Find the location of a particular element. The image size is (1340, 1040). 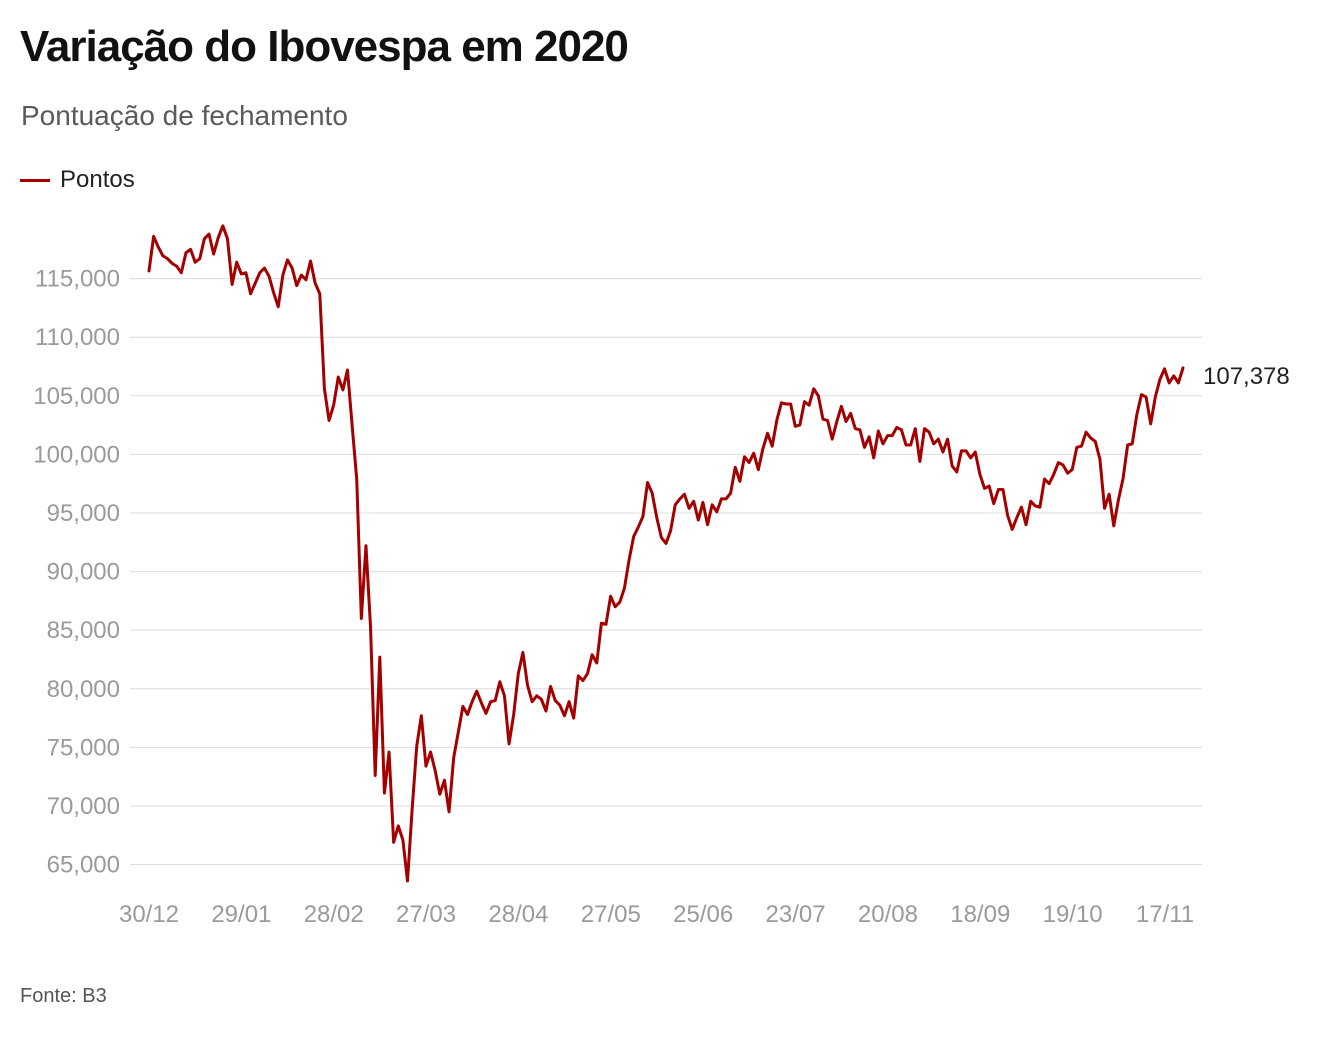

x-tick-label: 28/02 is located at coordinates (334, 914).